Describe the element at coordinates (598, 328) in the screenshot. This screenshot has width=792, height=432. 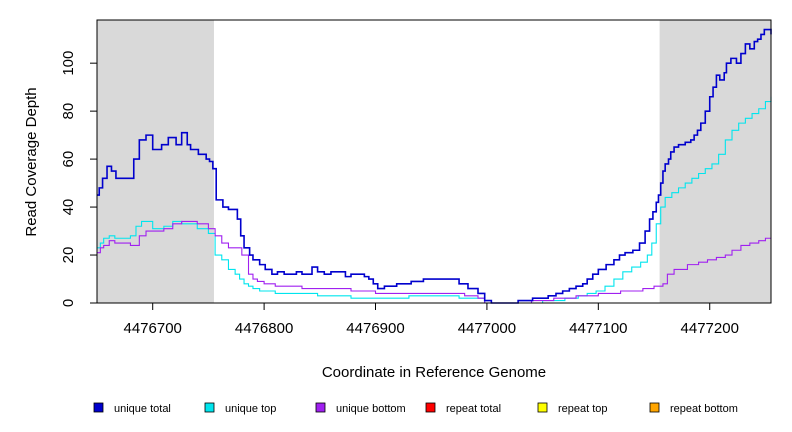
I see `x-tick-label: 4477100` at that location.